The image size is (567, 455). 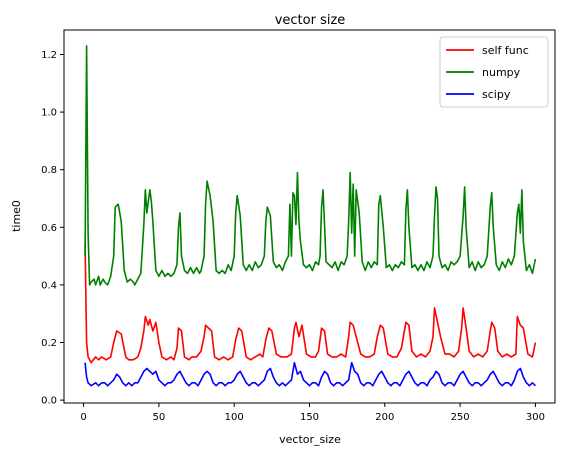 I want to click on y-tick-label: 1.2, so click(x=49, y=55).